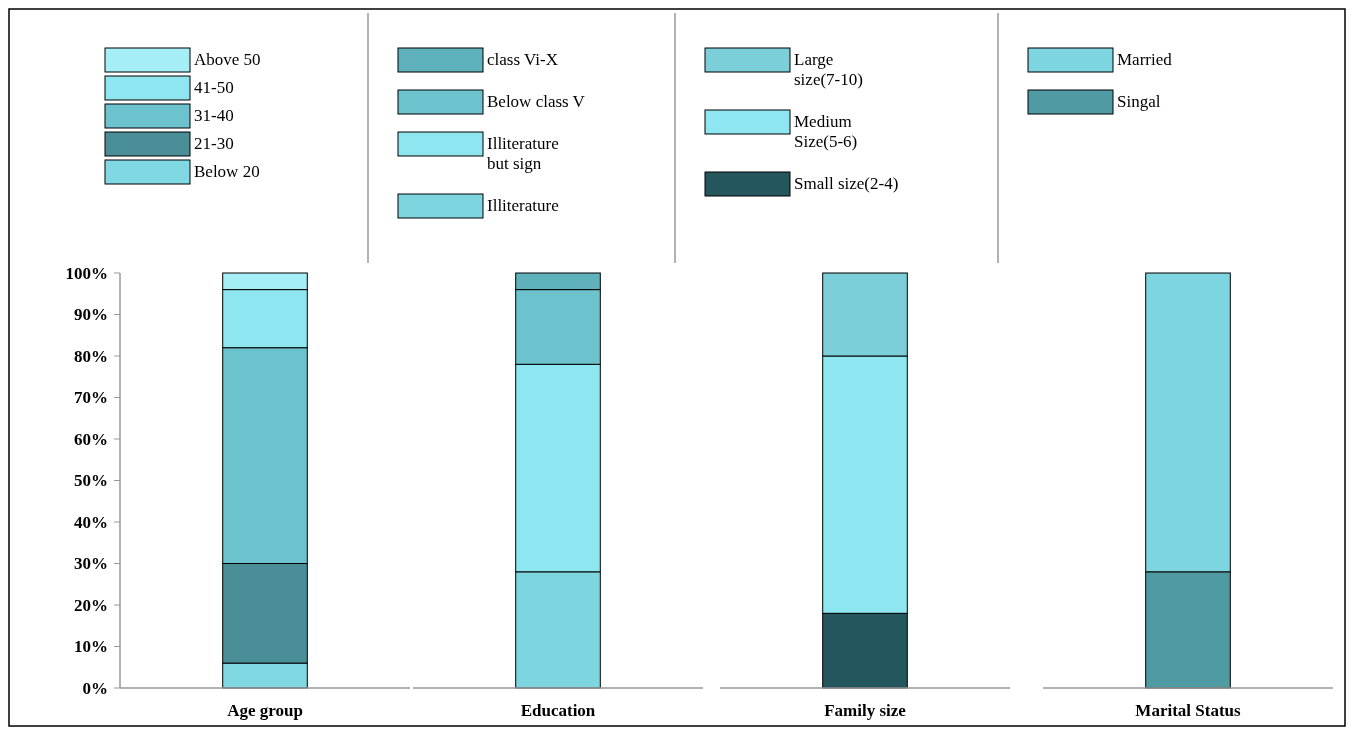 This screenshot has width=1354, height=735. What do you see at coordinates (826, 131) in the screenshot?
I see `legend-label: Medium Size(5-6)` at bounding box center [826, 131].